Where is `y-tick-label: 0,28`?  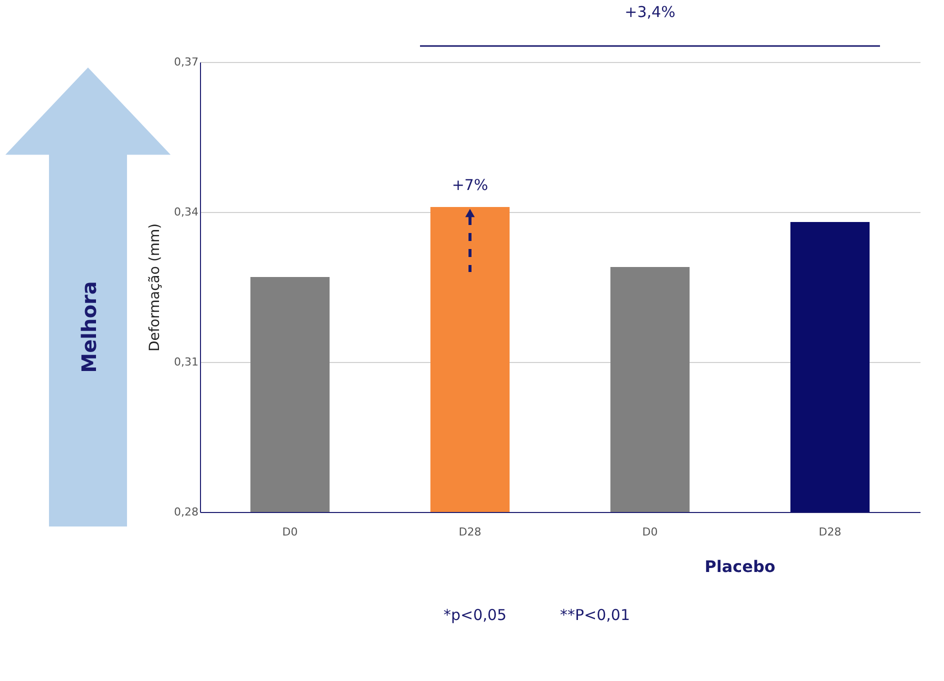
y-tick-label: 0,28 is located at coordinates (186, 512).